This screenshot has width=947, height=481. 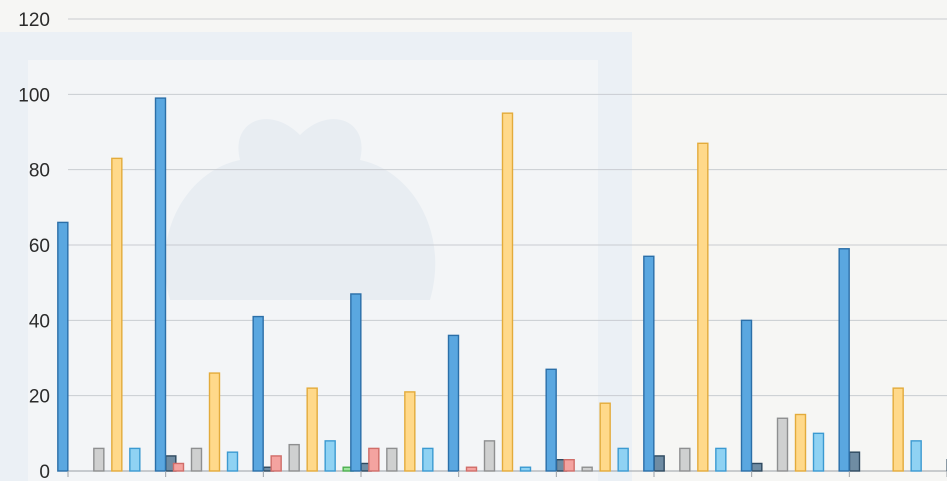 What do you see at coordinates (605, 437) in the screenshot?
I see `bar-series4-group6` at bounding box center [605, 437].